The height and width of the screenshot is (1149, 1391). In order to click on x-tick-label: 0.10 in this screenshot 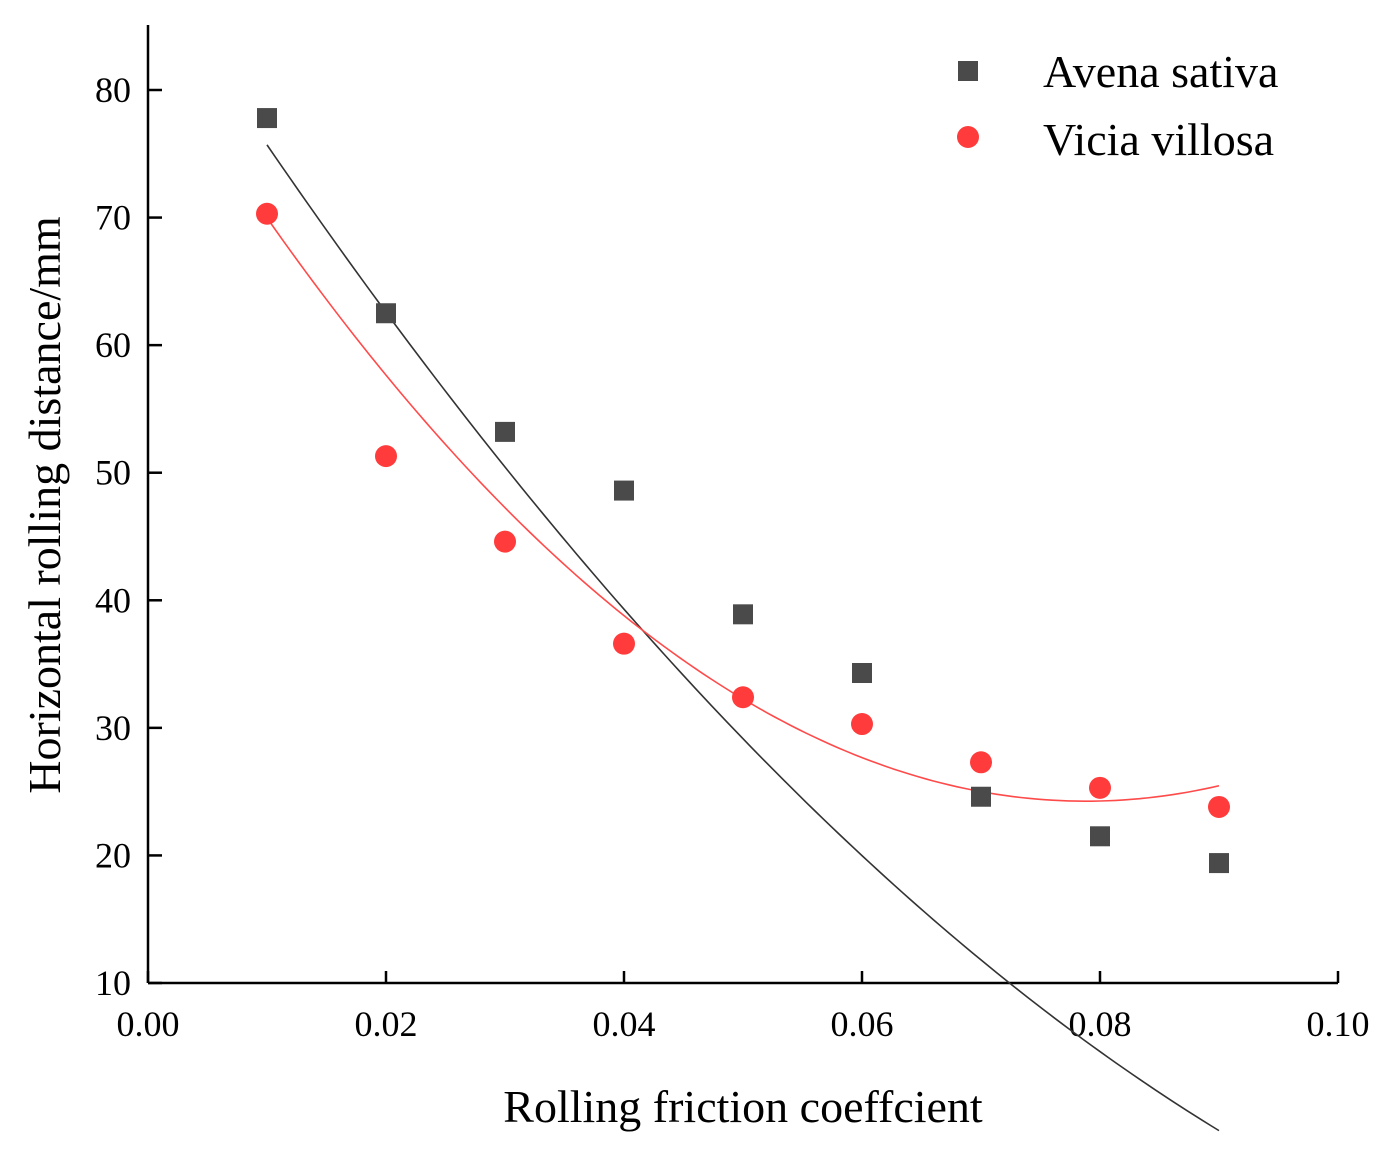, I will do `click(1338, 1024)`.